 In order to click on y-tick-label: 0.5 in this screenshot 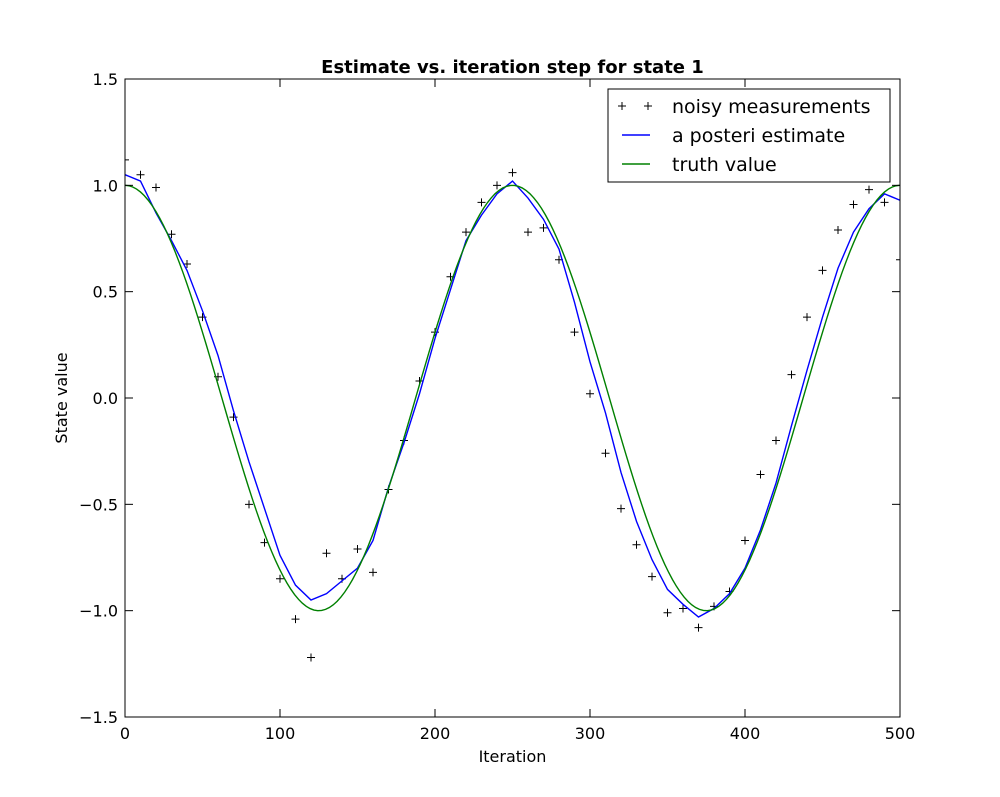, I will do `click(105, 292)`.